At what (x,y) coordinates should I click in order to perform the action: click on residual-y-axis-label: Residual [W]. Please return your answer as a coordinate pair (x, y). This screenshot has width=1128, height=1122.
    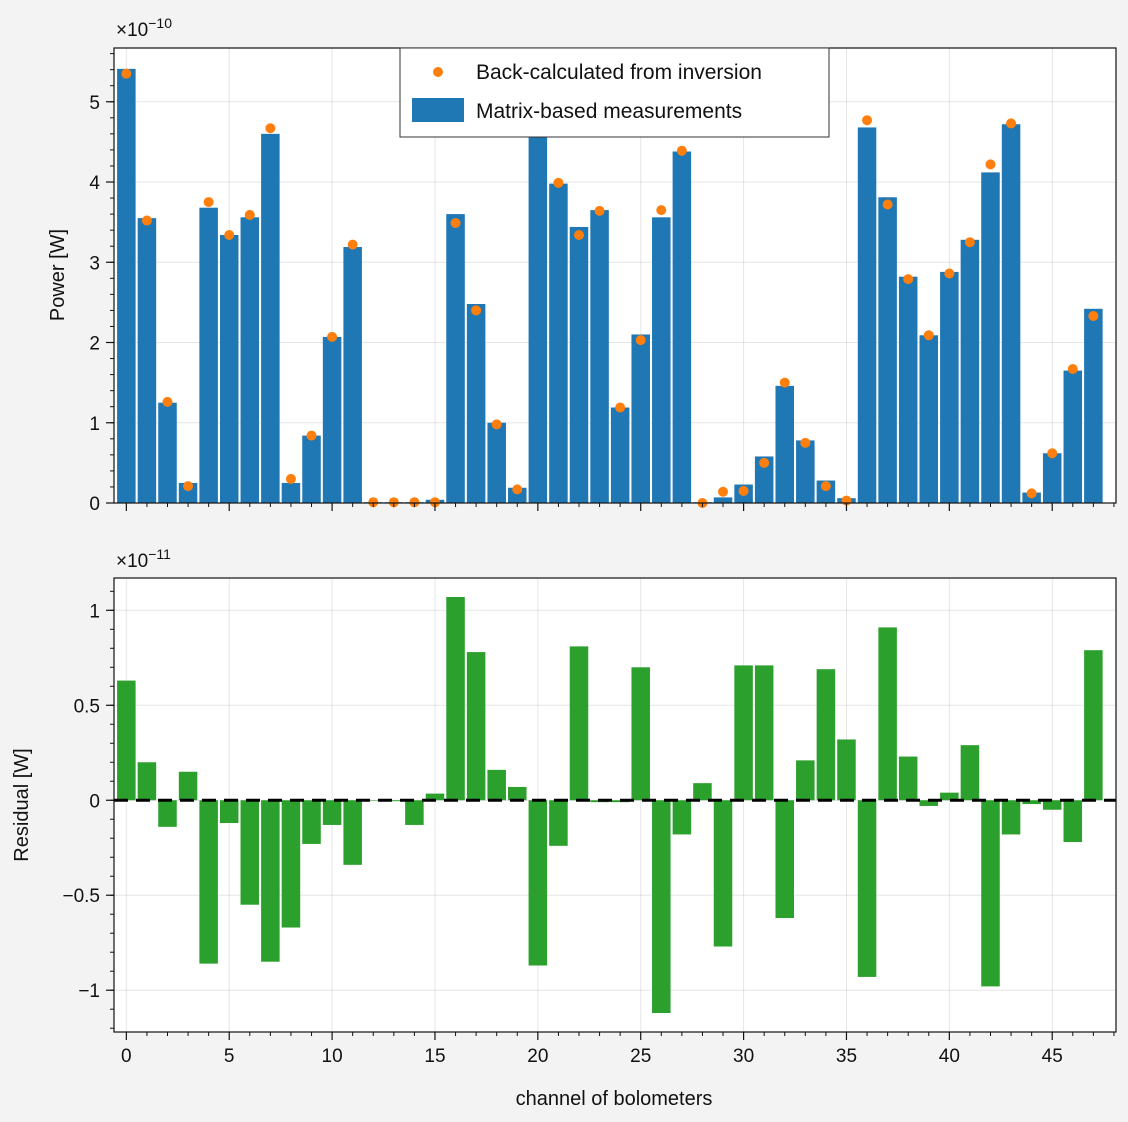
    Looking at the image, I should click on (22, 804).